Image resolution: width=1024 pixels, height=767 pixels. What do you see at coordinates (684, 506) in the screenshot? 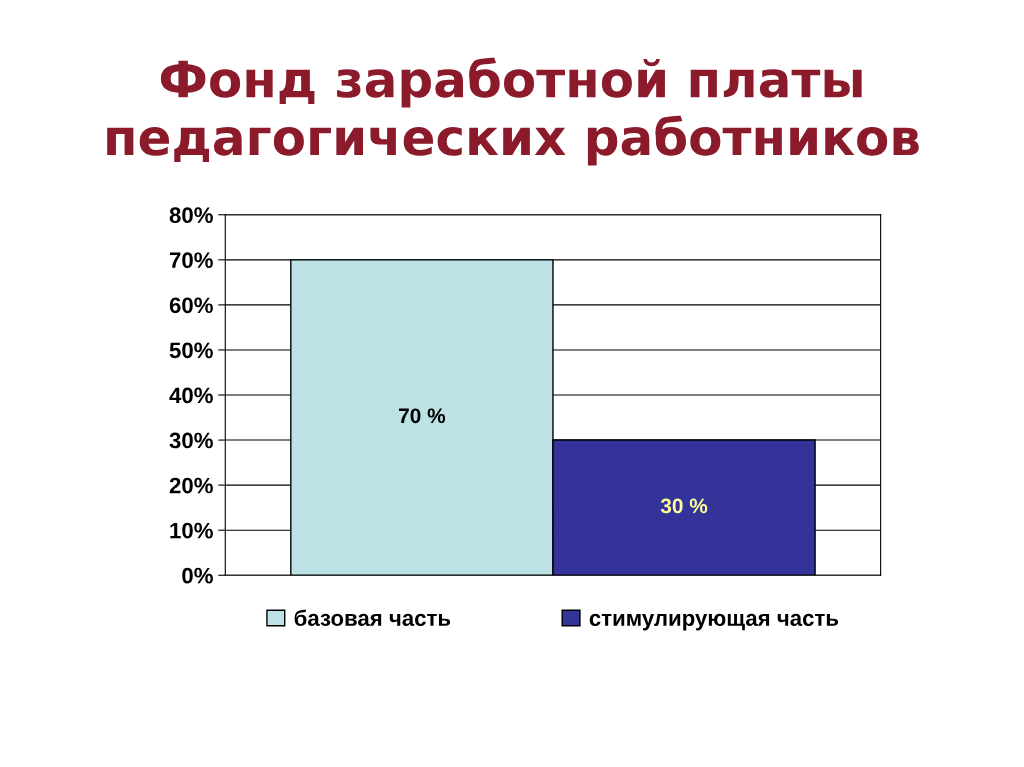
I see `data-label: 30 %` at bounding box center [684, 506].